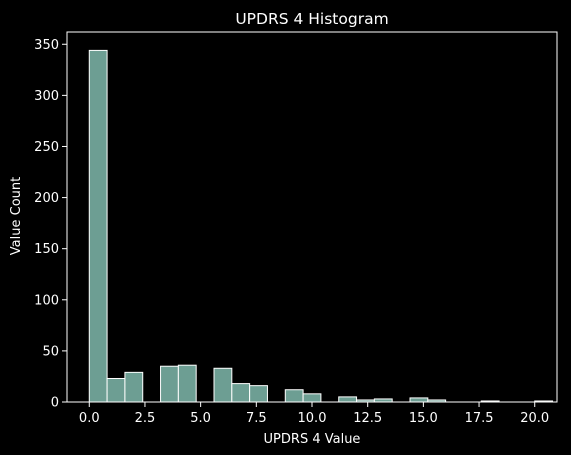 This screenshot has height=455, width=571. I want to click on y-tick-label: 350, so click(46, 45).